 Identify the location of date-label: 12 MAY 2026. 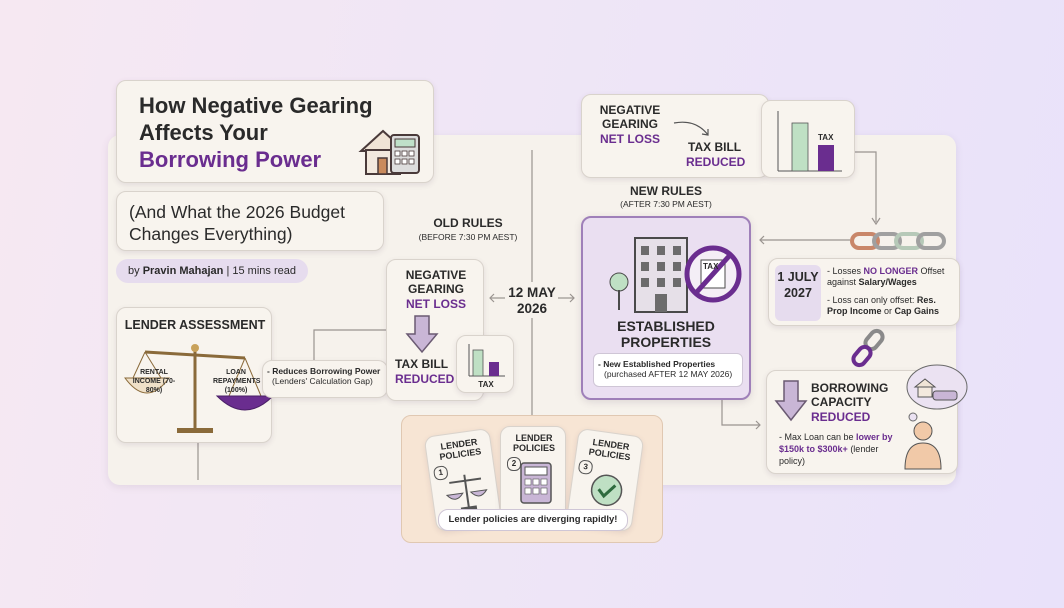
(532, 301).